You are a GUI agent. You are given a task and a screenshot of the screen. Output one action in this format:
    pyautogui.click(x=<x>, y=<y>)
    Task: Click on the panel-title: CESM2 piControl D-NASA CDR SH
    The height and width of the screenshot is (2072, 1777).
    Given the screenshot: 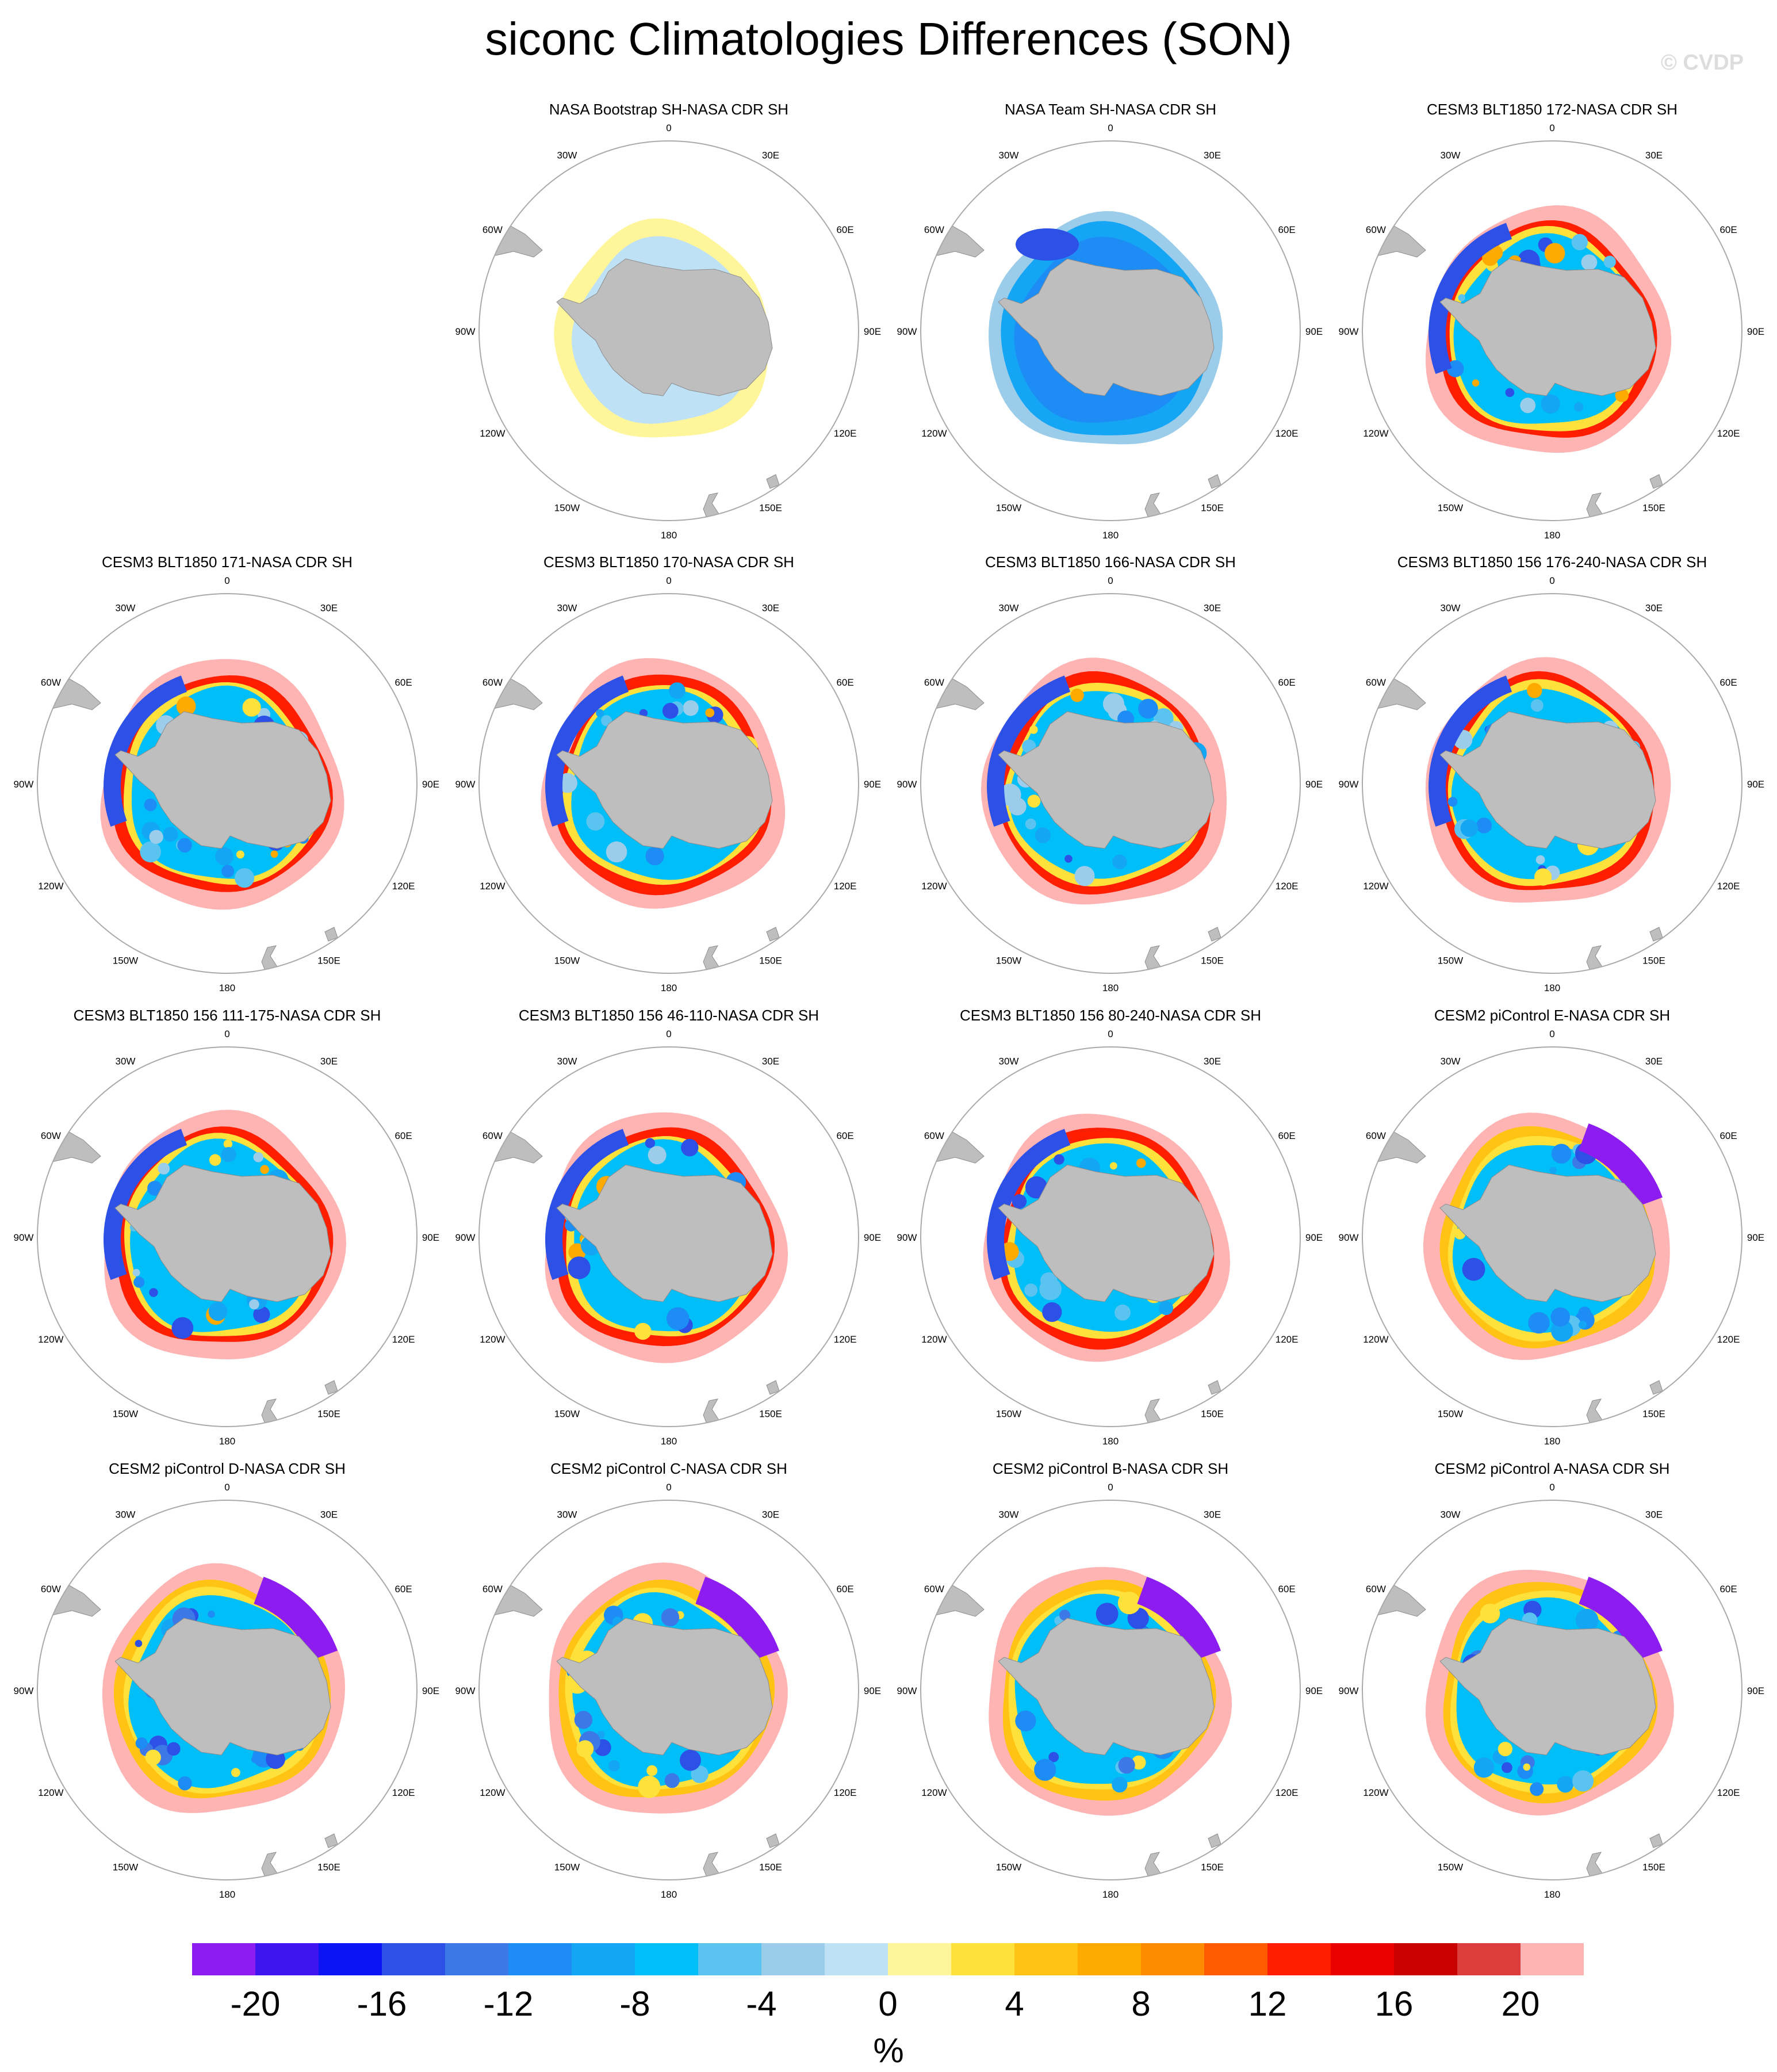 What is the action you would take?
    pyautogui.click(x=227, y=1469)
    